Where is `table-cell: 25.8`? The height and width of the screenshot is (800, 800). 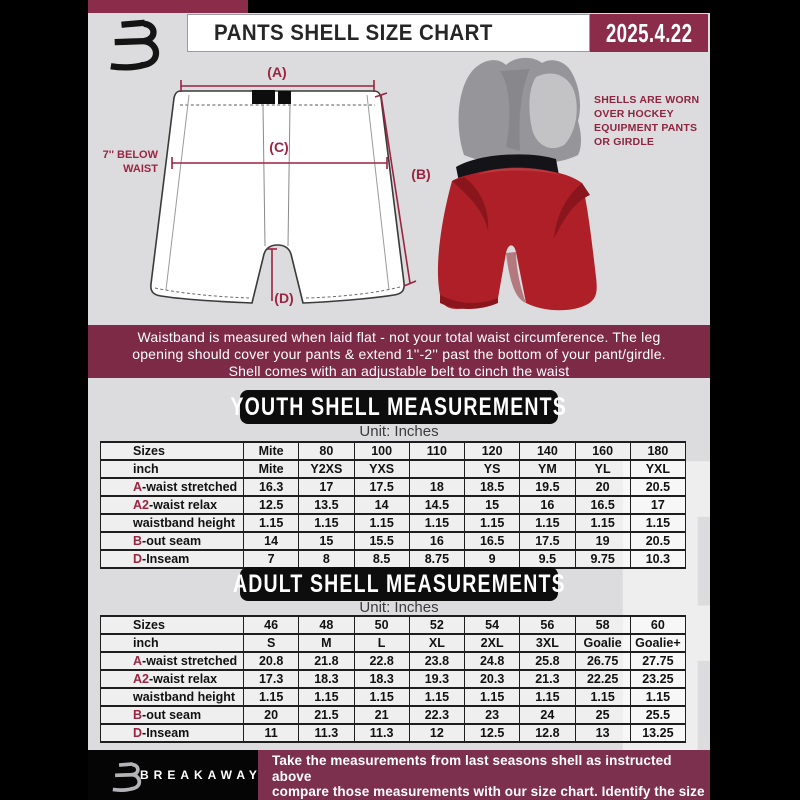
table-cell: 25.8 is located at coordinates (547, 661).